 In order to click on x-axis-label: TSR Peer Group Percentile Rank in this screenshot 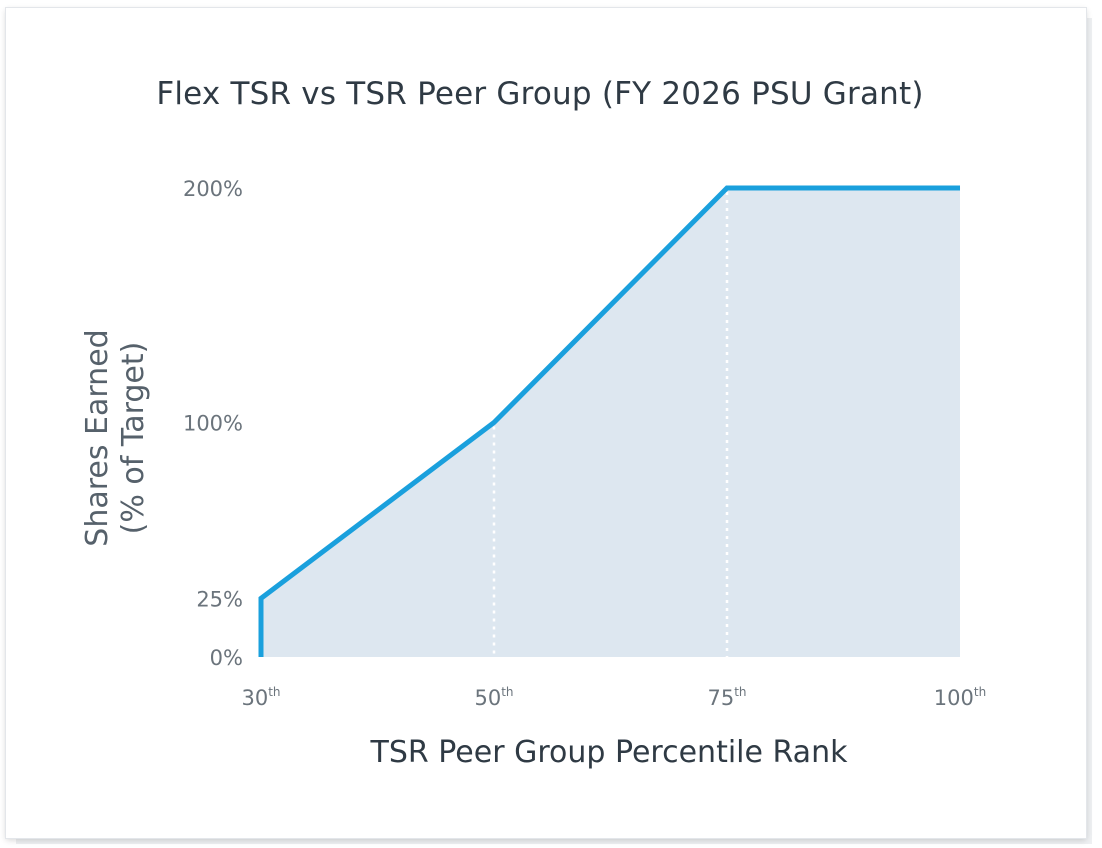, I will do `click(609, 752)`.